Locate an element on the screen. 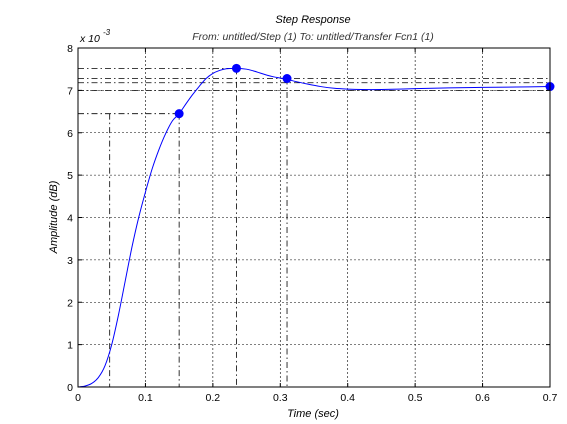  y-exponent-base: x 10 is located at coordinates (89, 39).